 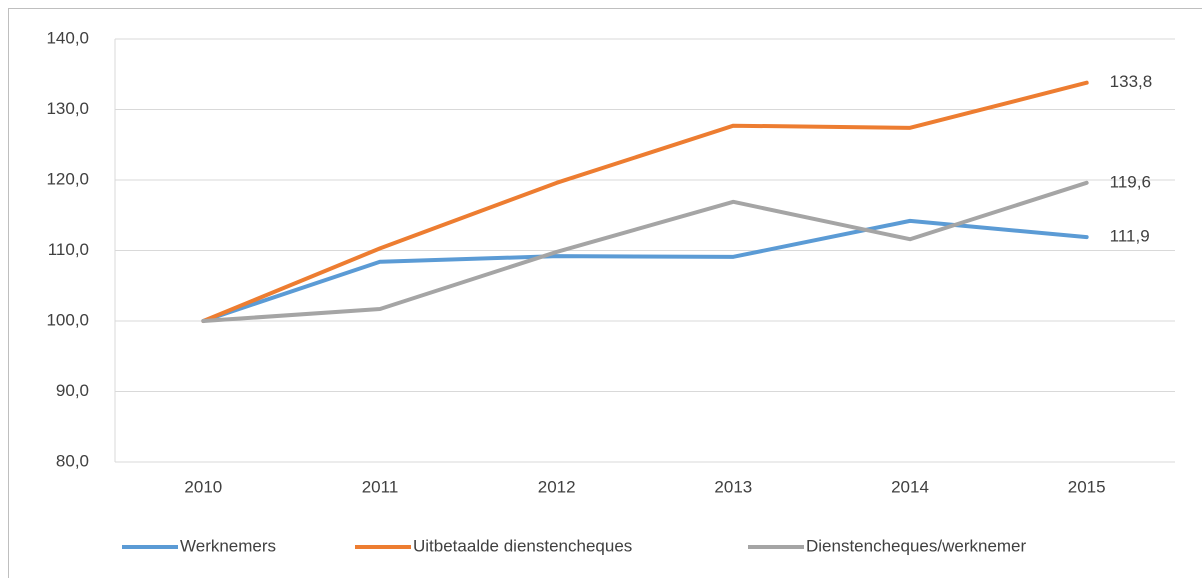 What do you see at coordinates (380, 486) in the screenshot?
I see `x-tick-label: 2011` at bounding box center [380, 486].